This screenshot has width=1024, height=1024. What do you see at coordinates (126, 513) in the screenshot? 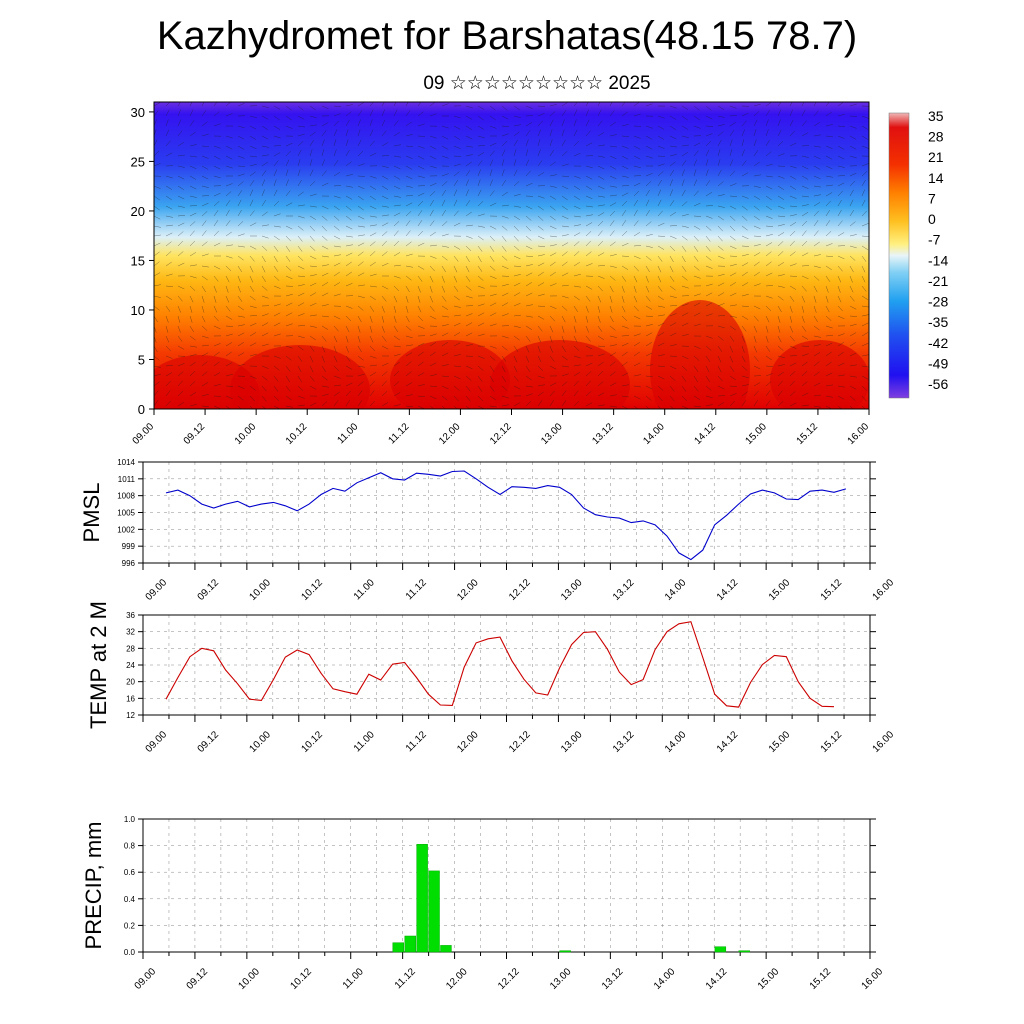
I see `pmsl-ytick-label: 1005` at bounding box center [126, 513].